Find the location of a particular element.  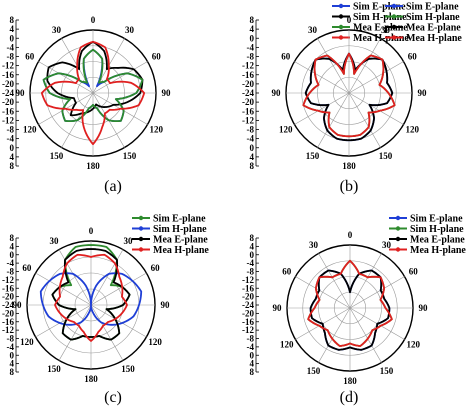

panel-caption: (b) is located at coordinates (349, 186).